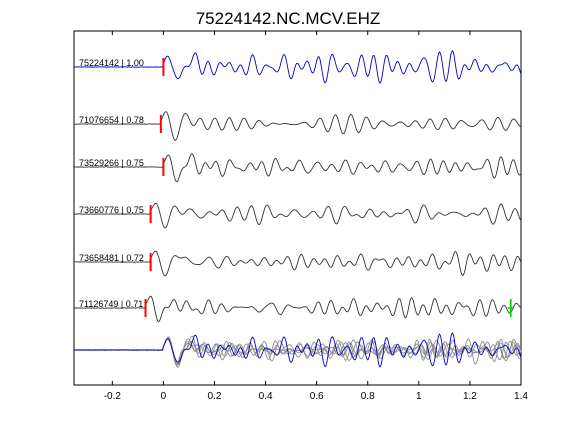 This screenshot has height=432, width=576. Describe the element at coordinates (368, 396) in the screenshot. I see `x-tick-label: 0.8` at that location.